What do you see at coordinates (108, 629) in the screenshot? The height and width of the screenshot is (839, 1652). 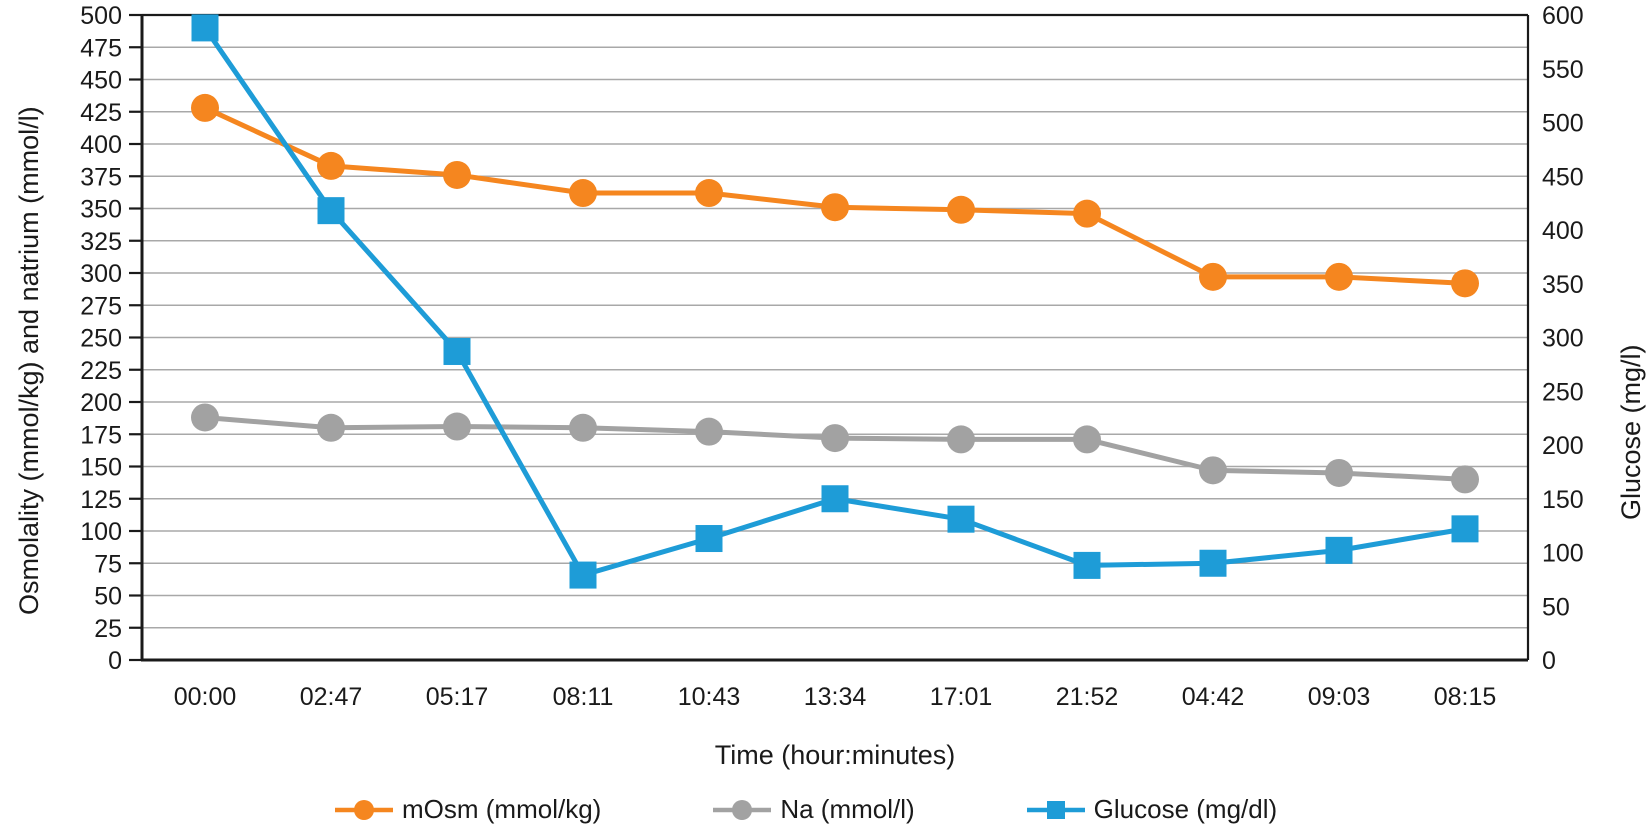 I see `y-axis-tick-label: 25` at bounding box center [108, 629].